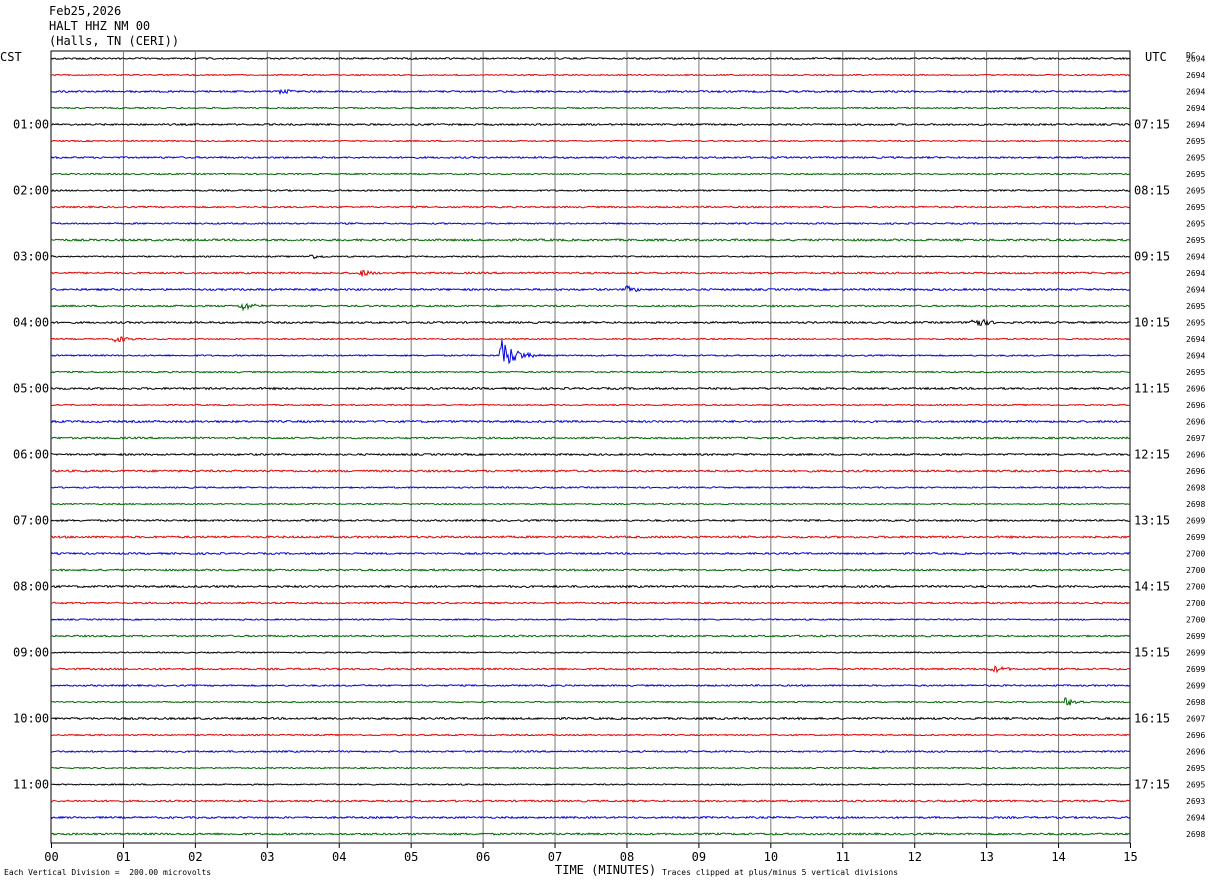  Describe the element at coordinates (123, 857) in the screenshot. I see `x-tick-label: 01` at that location.